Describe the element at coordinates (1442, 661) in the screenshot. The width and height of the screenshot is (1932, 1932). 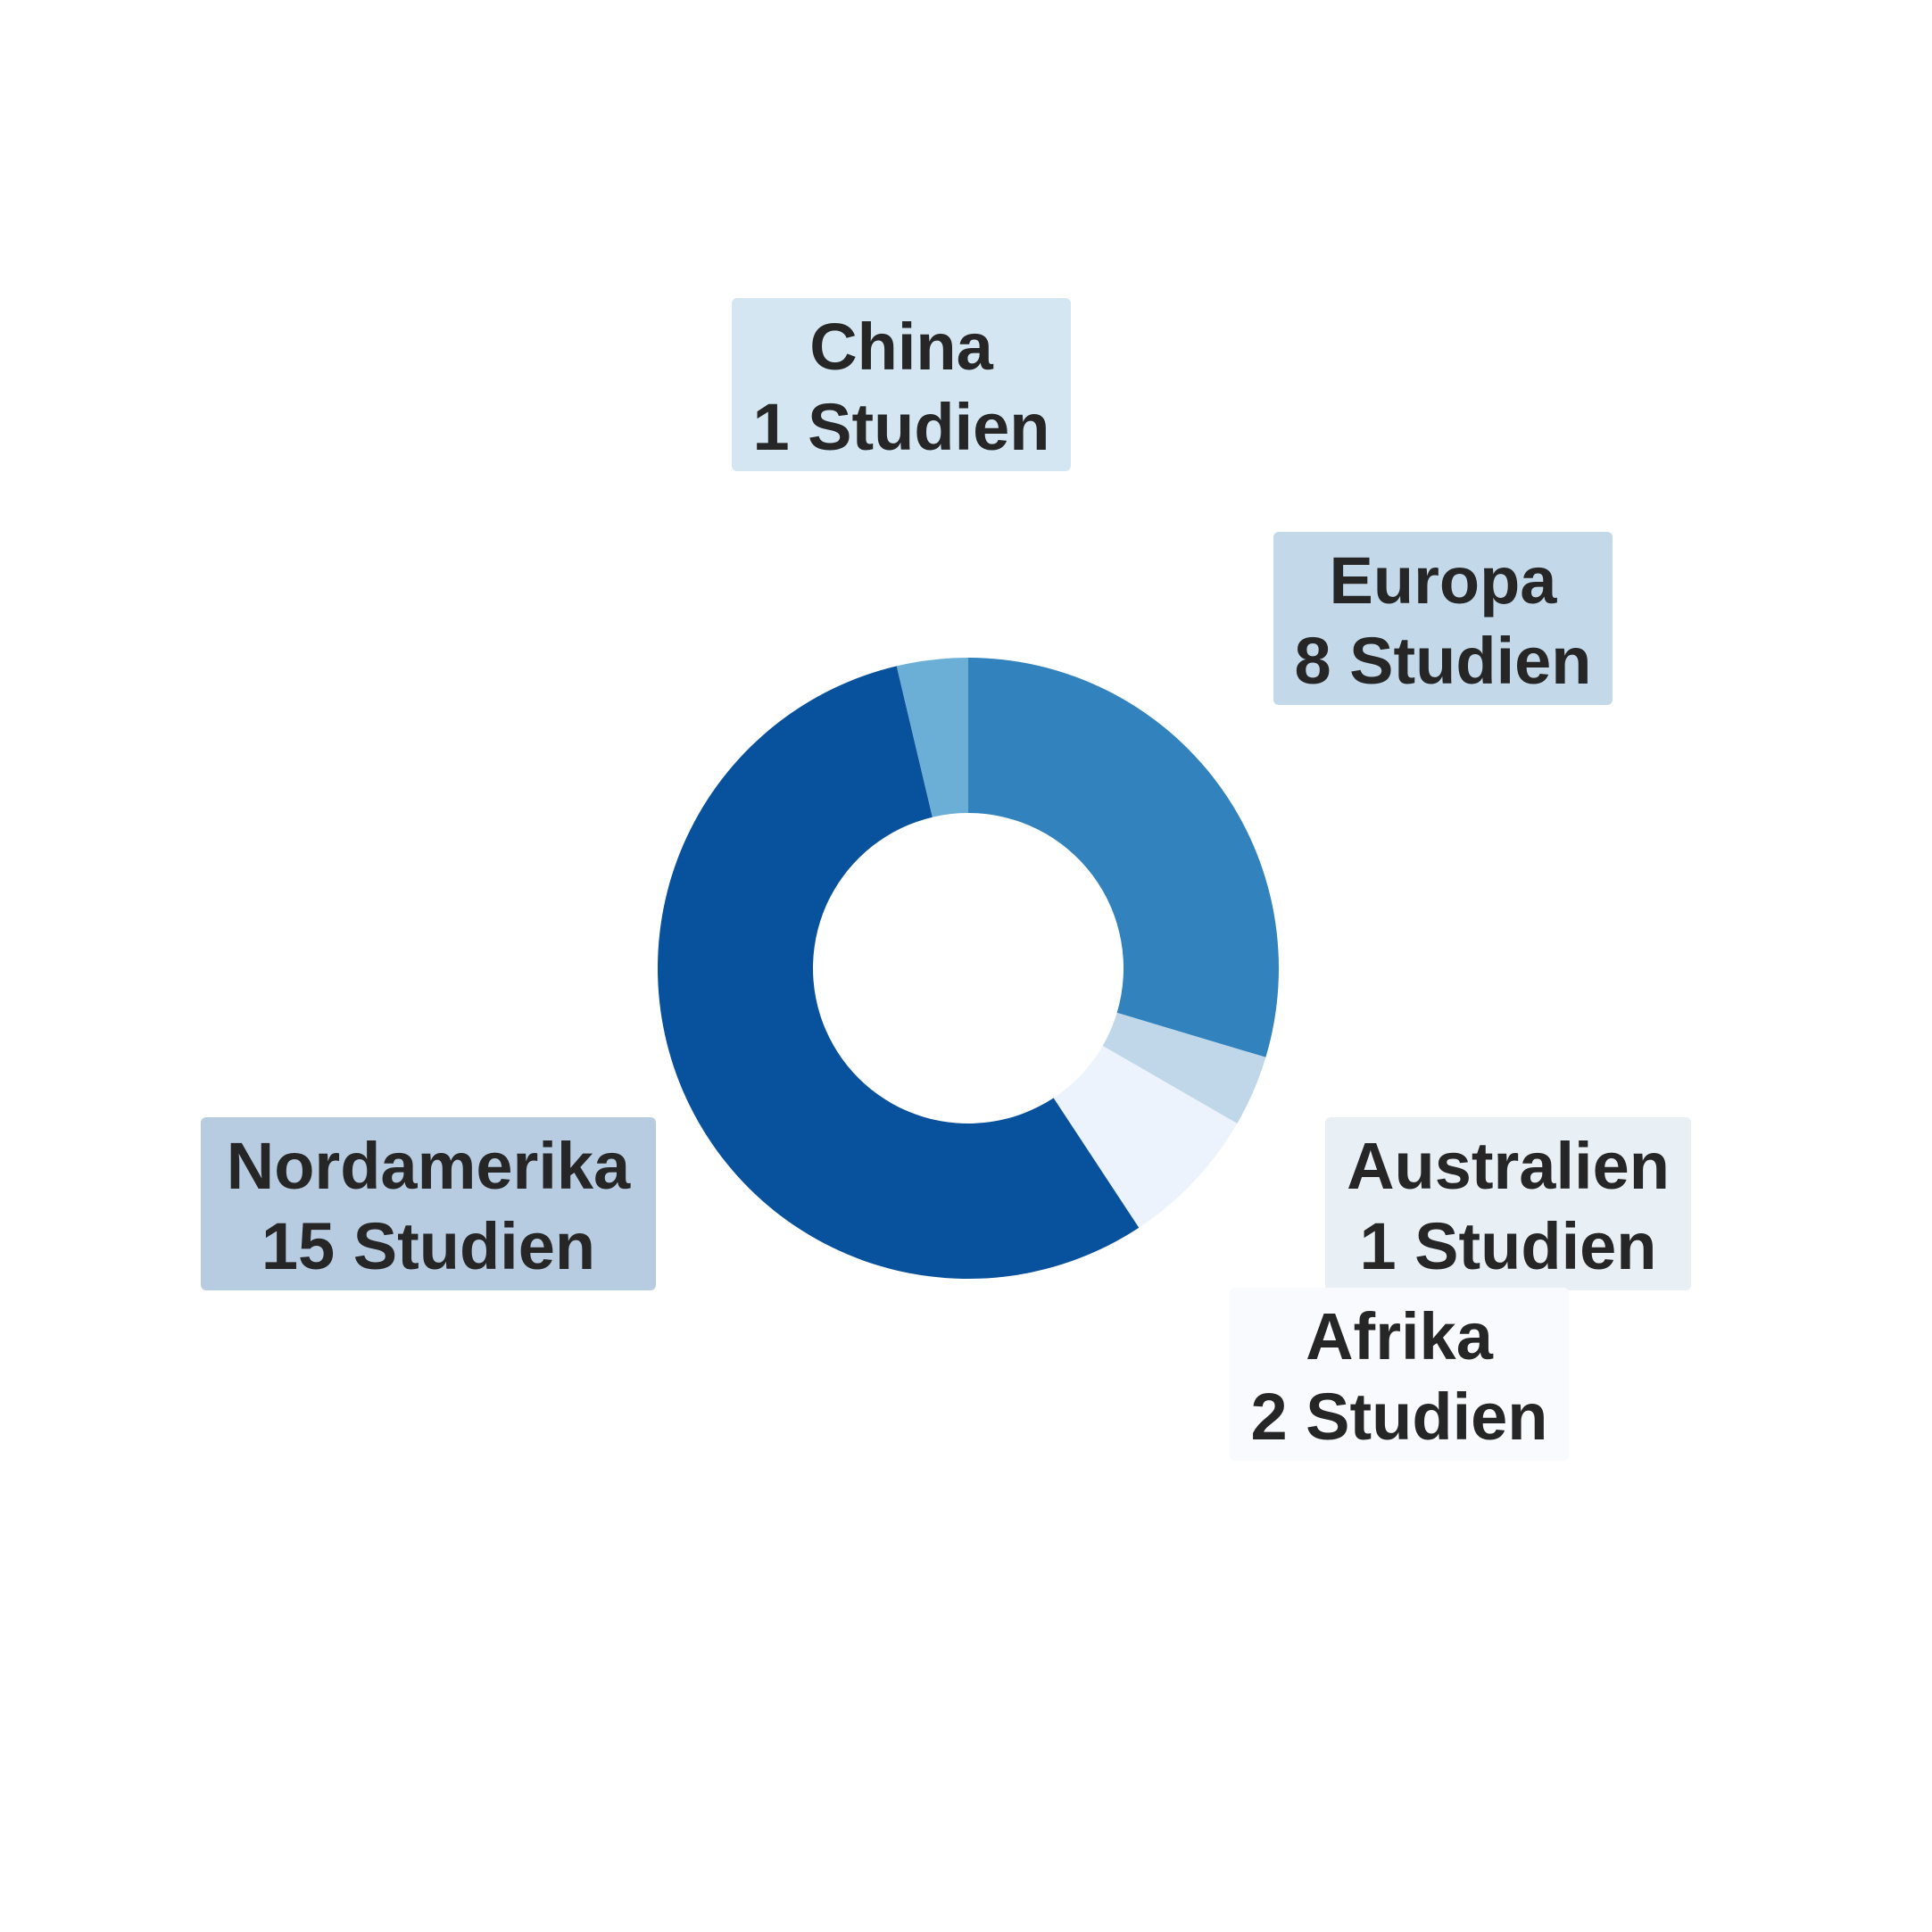
I see `label-value-europa: 8 Studien` at that location.